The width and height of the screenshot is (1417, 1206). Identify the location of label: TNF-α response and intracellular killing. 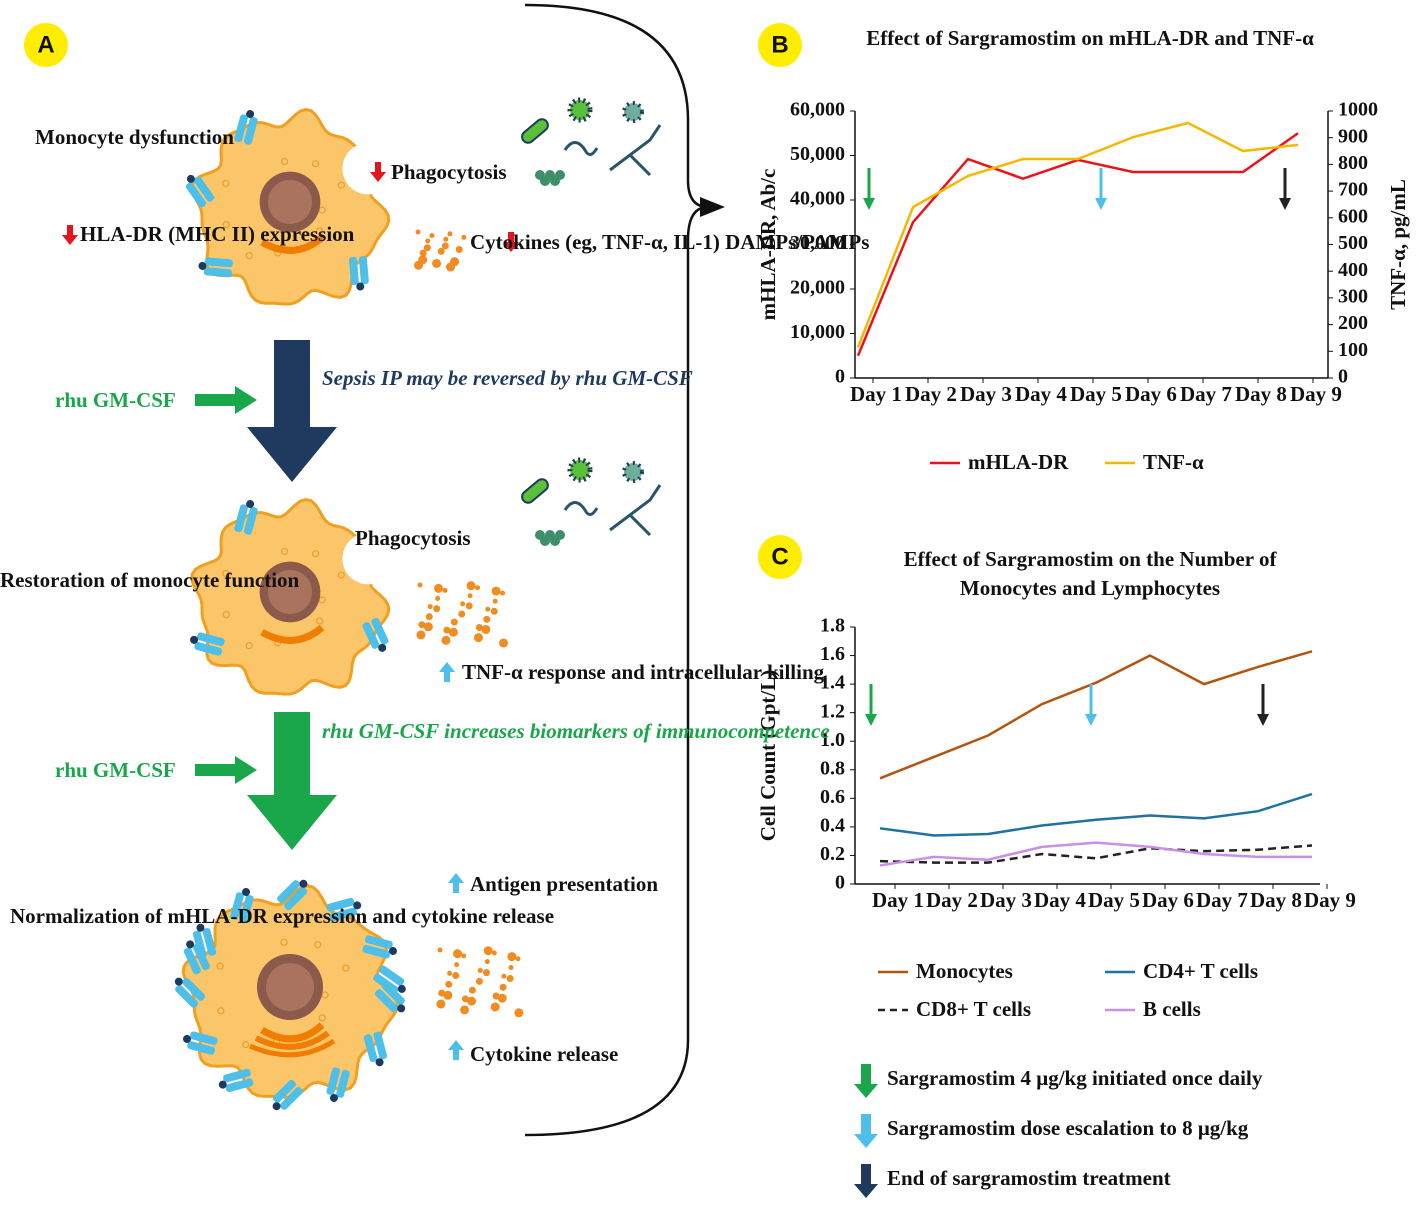
(643, 672).